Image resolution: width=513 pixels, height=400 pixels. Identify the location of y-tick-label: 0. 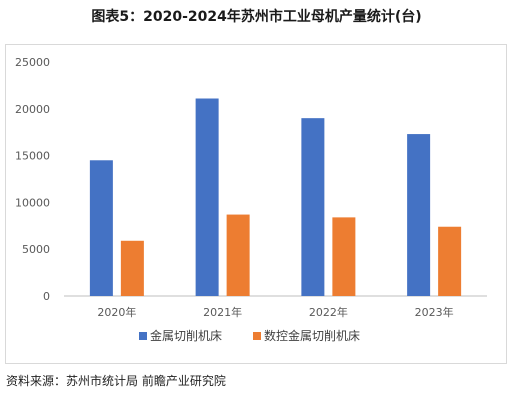
(46, 296).